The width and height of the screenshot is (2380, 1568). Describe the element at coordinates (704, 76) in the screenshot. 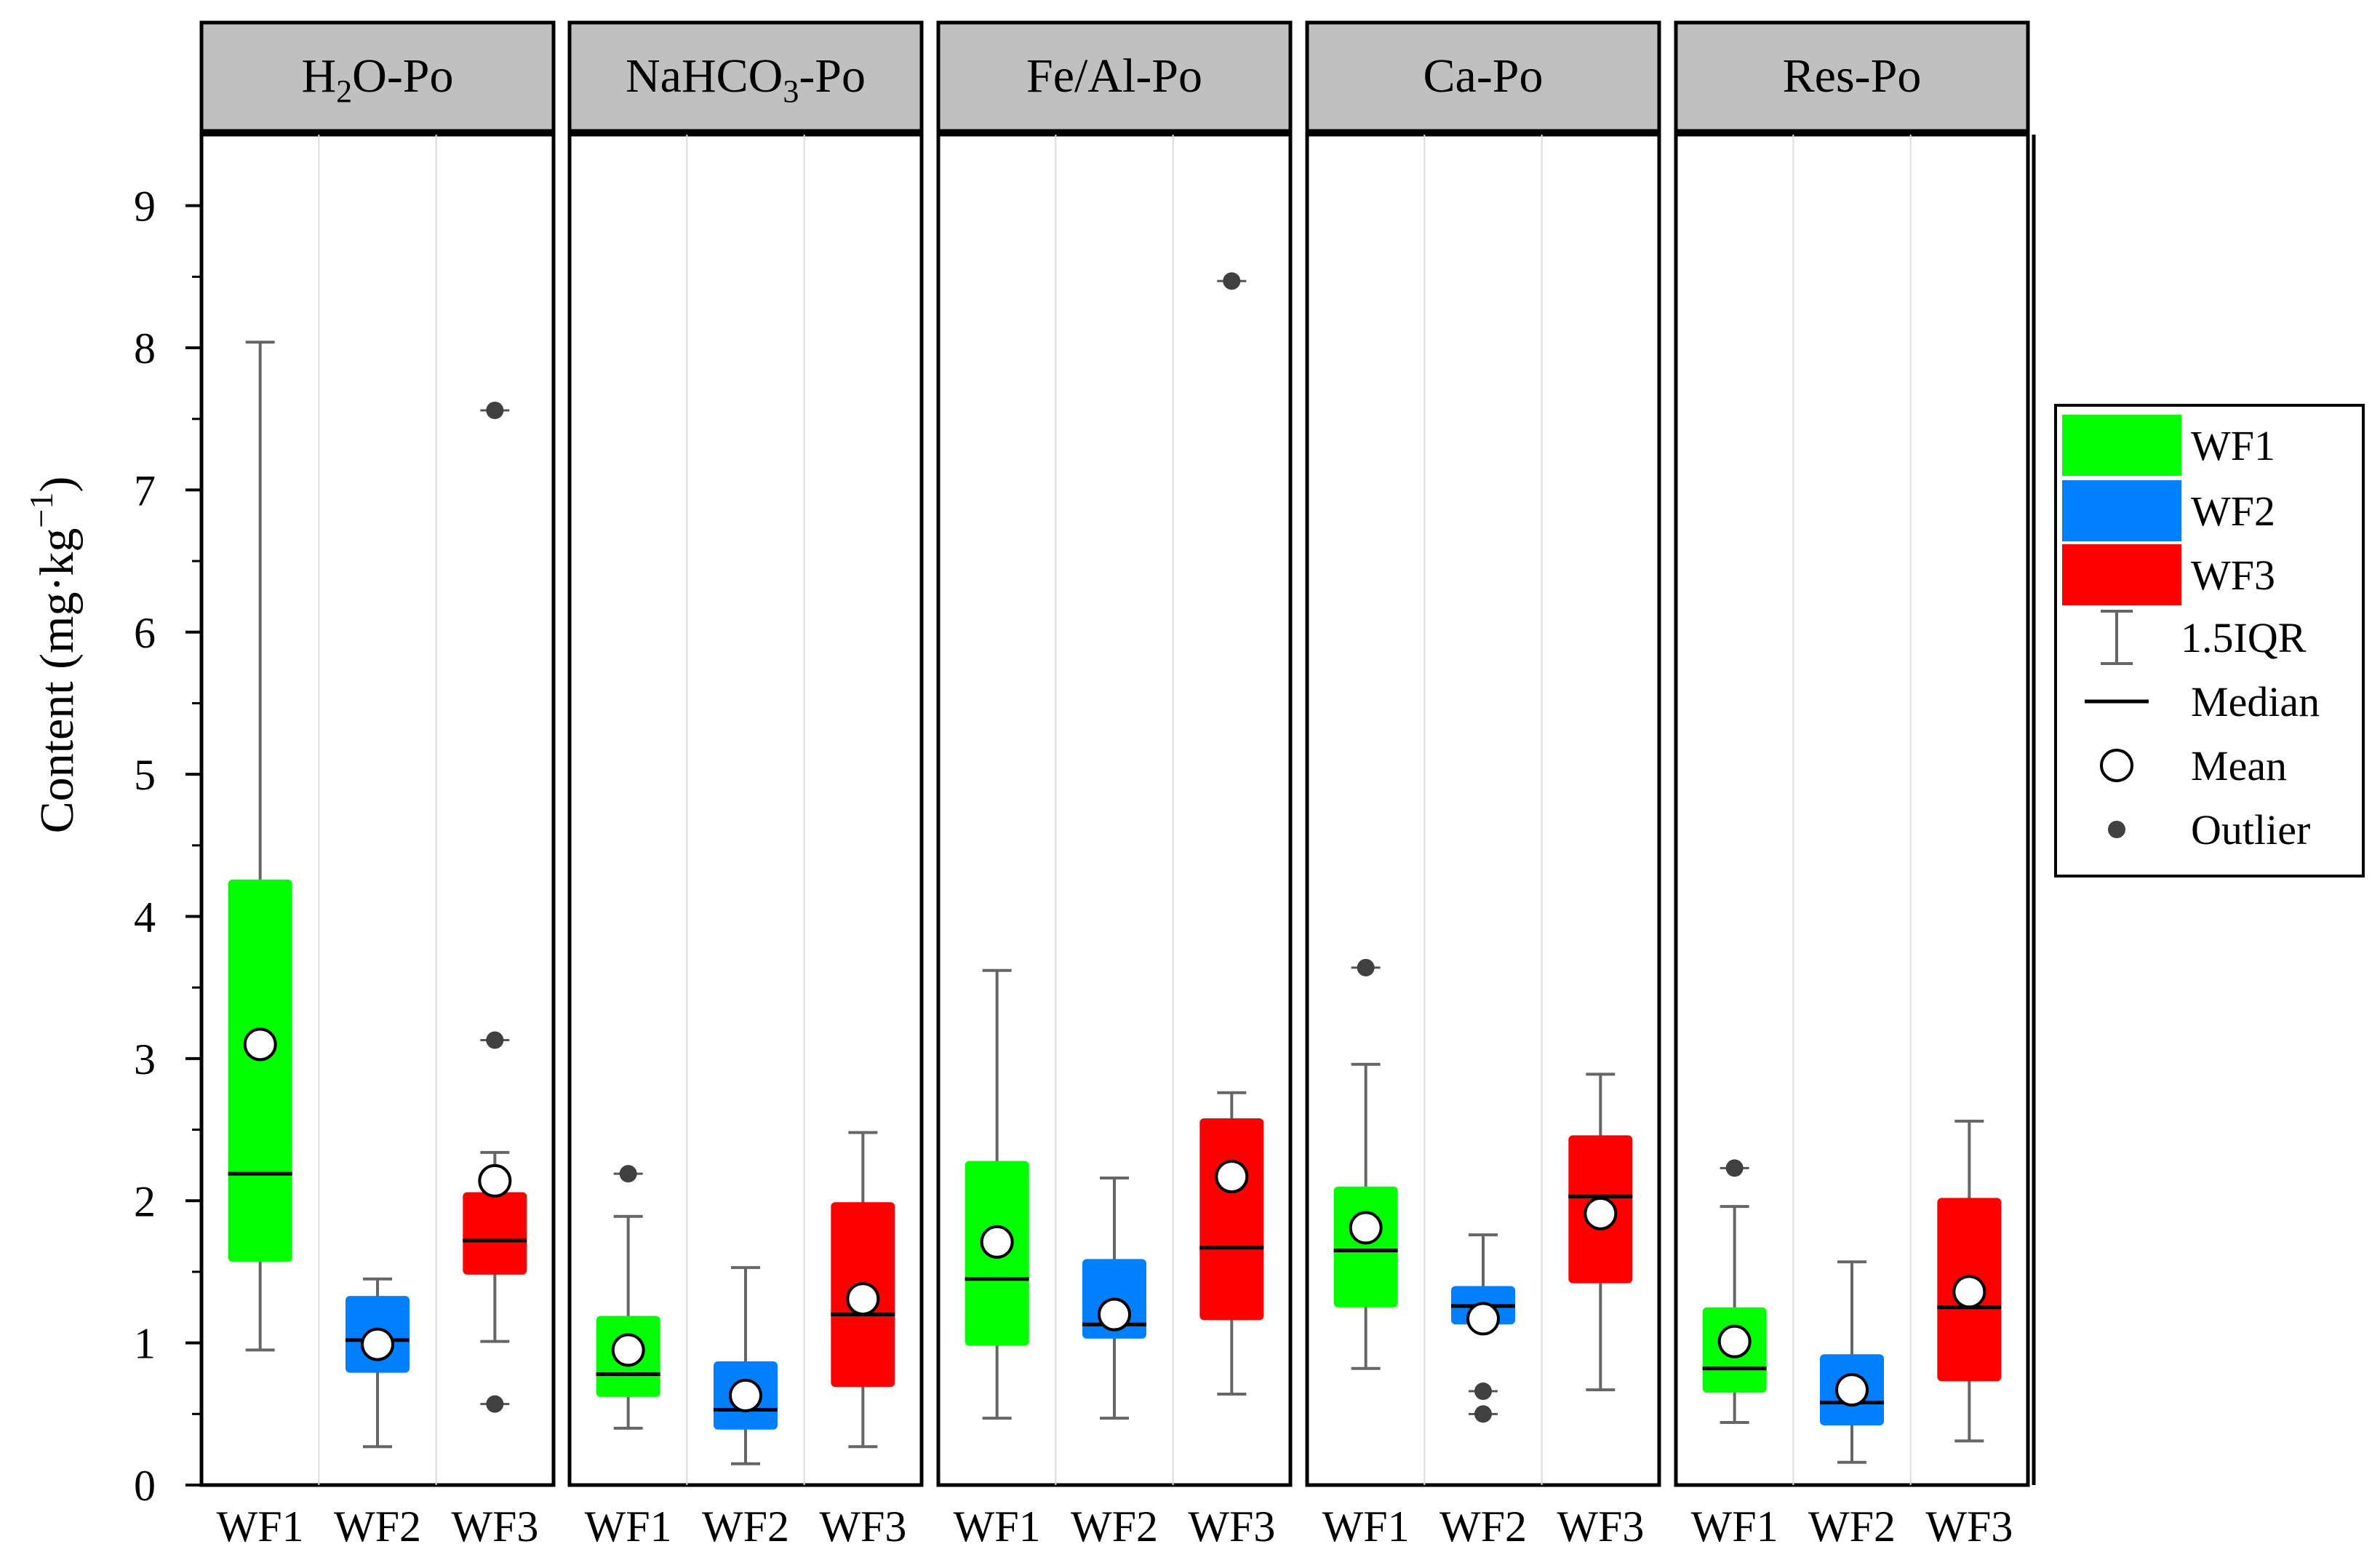

I see `facet-title-base: NaHCO` at that location.